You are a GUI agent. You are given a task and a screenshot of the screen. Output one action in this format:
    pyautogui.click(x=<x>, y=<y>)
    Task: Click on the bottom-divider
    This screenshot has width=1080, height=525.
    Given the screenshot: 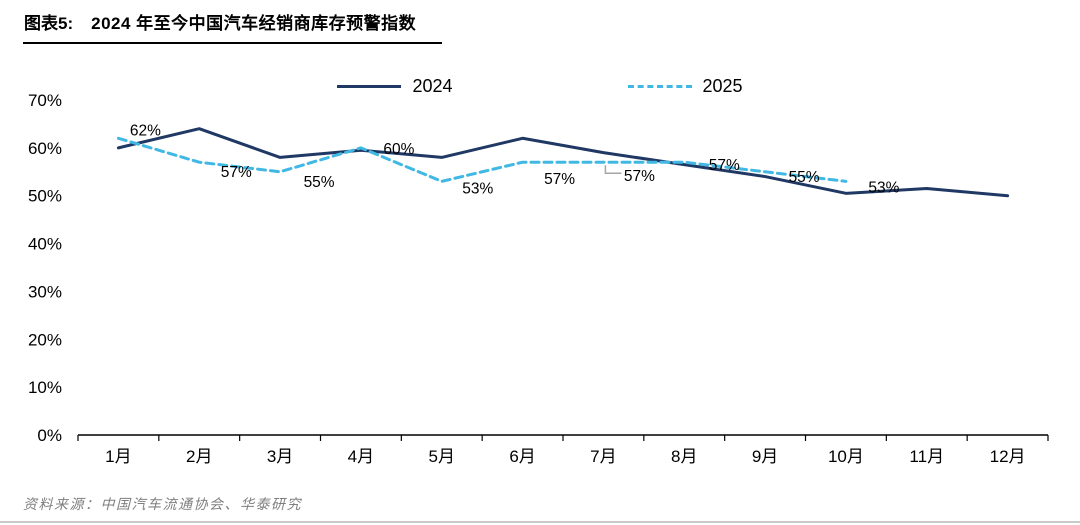 What is the action you would take?
    pyautogui.click(x=540, y=522)
    